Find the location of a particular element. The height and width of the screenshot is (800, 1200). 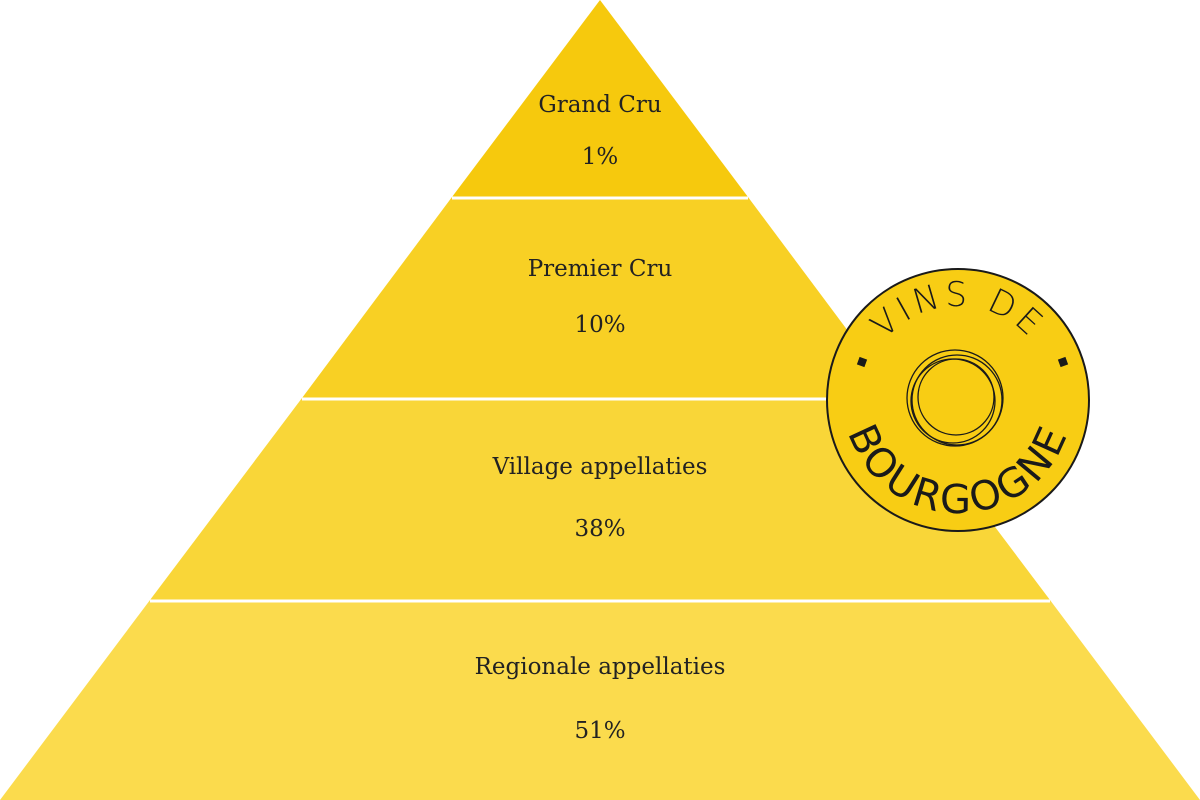

logo-circle is located at coordinates (958, 400).